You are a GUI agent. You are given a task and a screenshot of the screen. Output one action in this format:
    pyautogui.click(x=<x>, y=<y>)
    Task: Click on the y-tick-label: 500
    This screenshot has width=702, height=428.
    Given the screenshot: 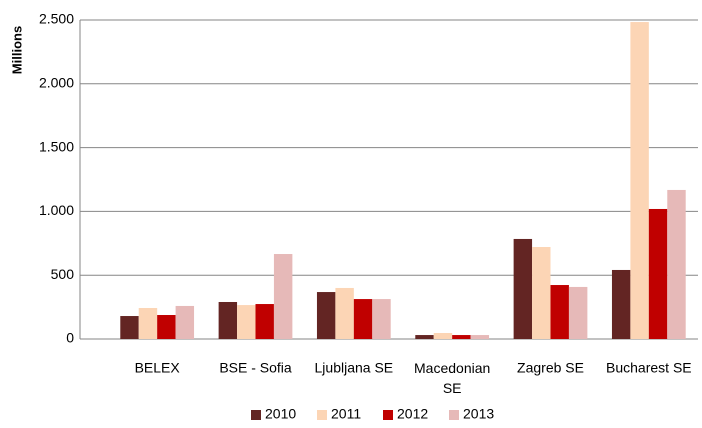 What is the action you would take?
    pyautogui.click(x=63, y=274)
    